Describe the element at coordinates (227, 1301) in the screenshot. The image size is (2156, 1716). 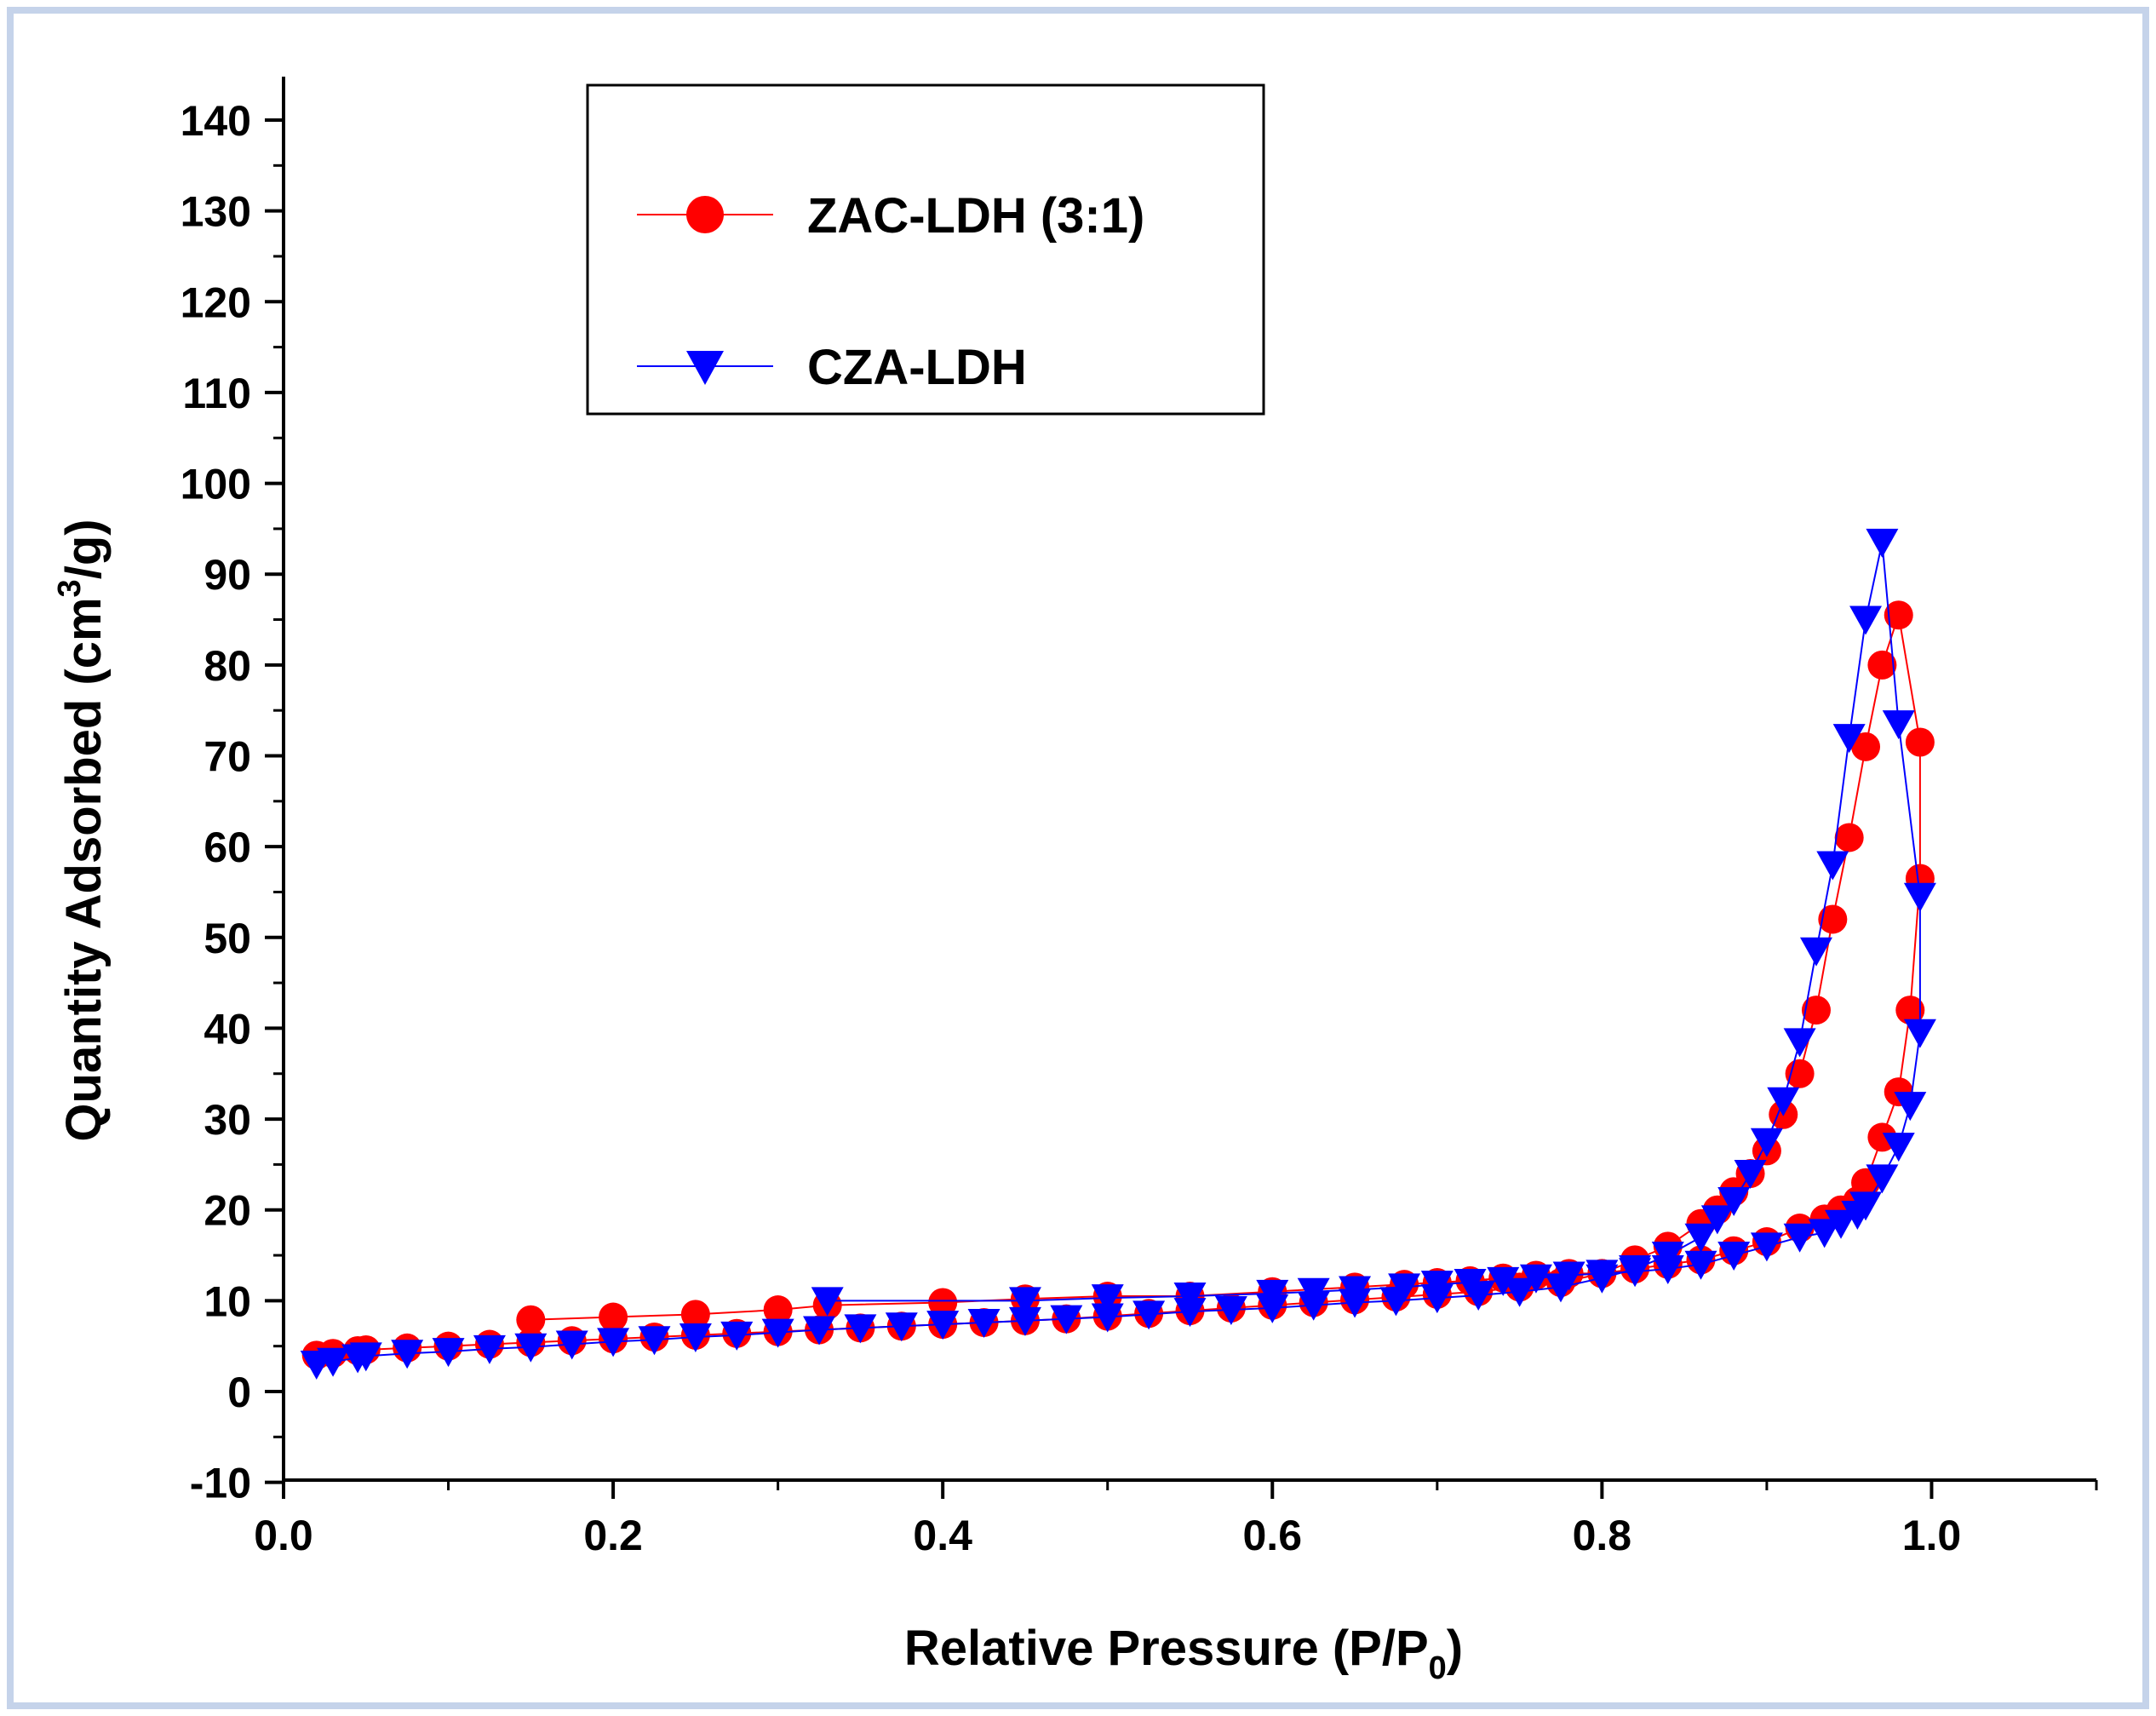
I see `y-tick-label: 10` at that location.